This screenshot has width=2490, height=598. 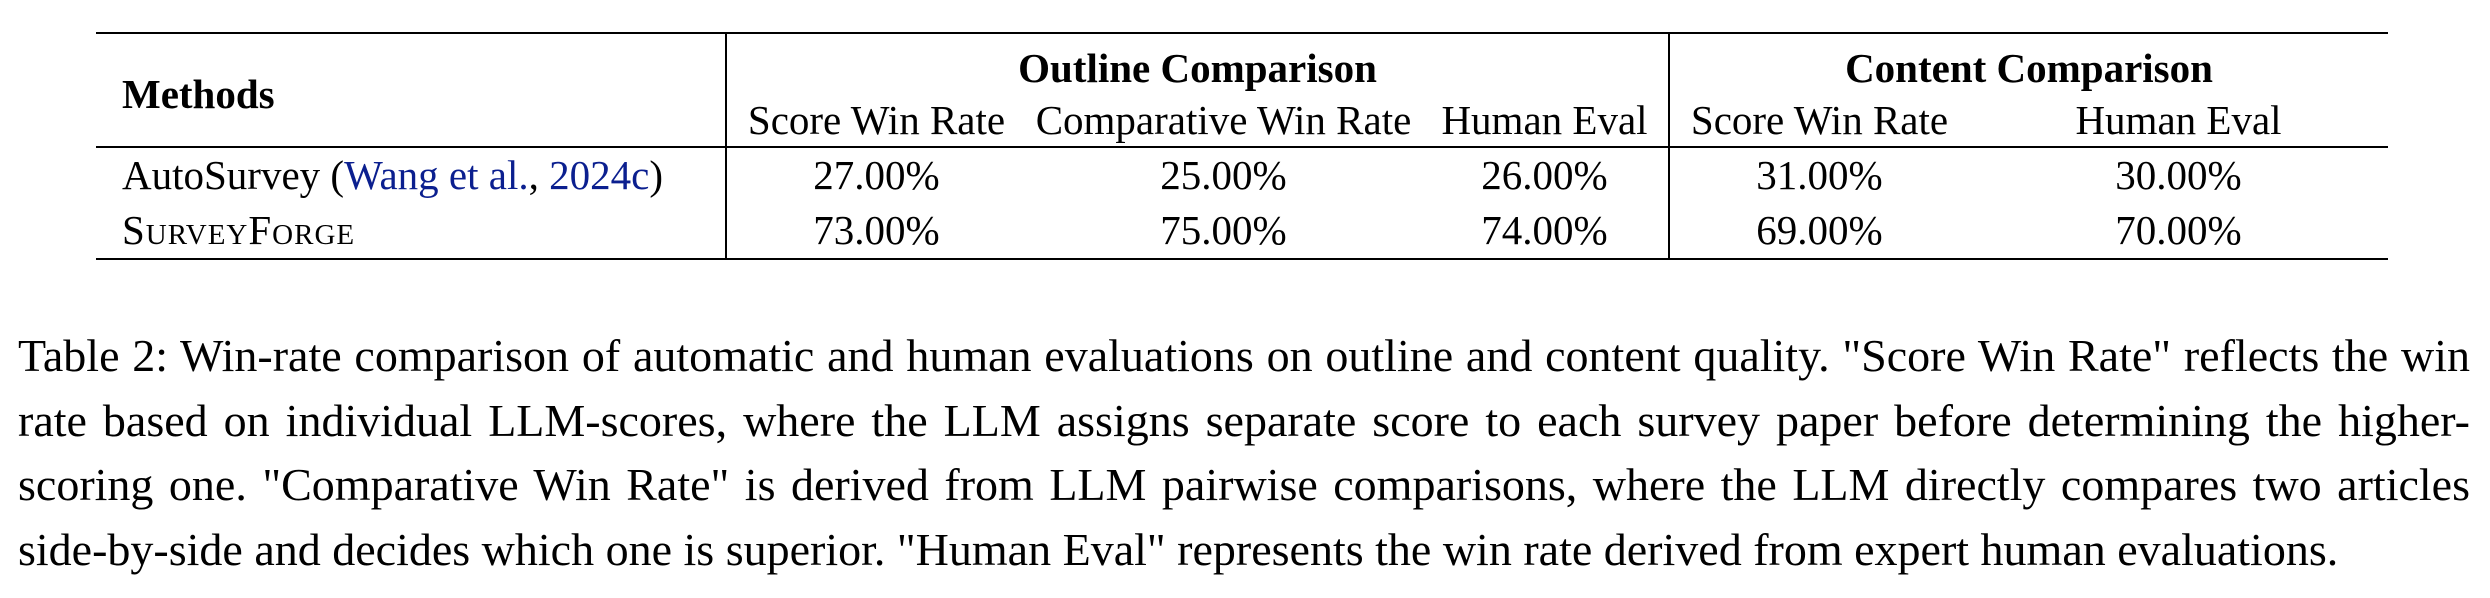 I want to click on citation-link: Wang et al., so click(x=436, y=175).